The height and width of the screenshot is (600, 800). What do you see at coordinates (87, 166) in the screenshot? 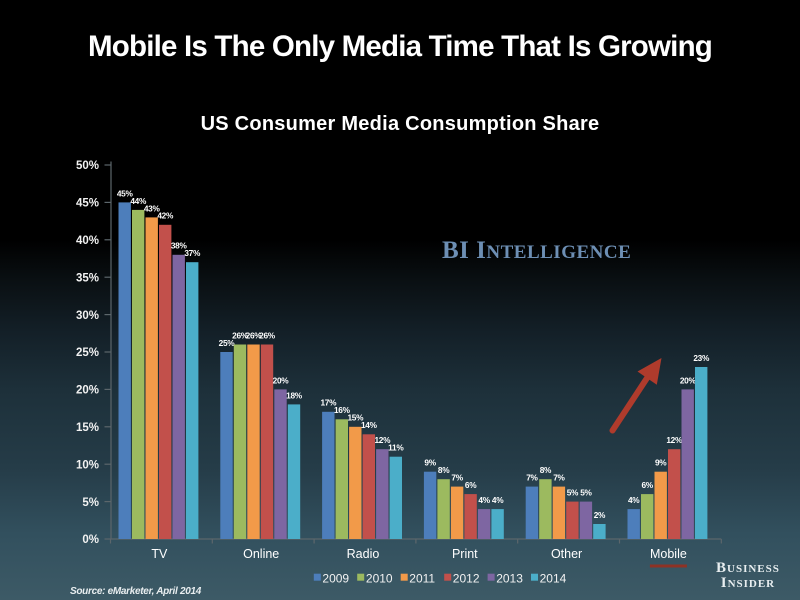
I see `svg-text: 50%` at bounding box center [87, 166].